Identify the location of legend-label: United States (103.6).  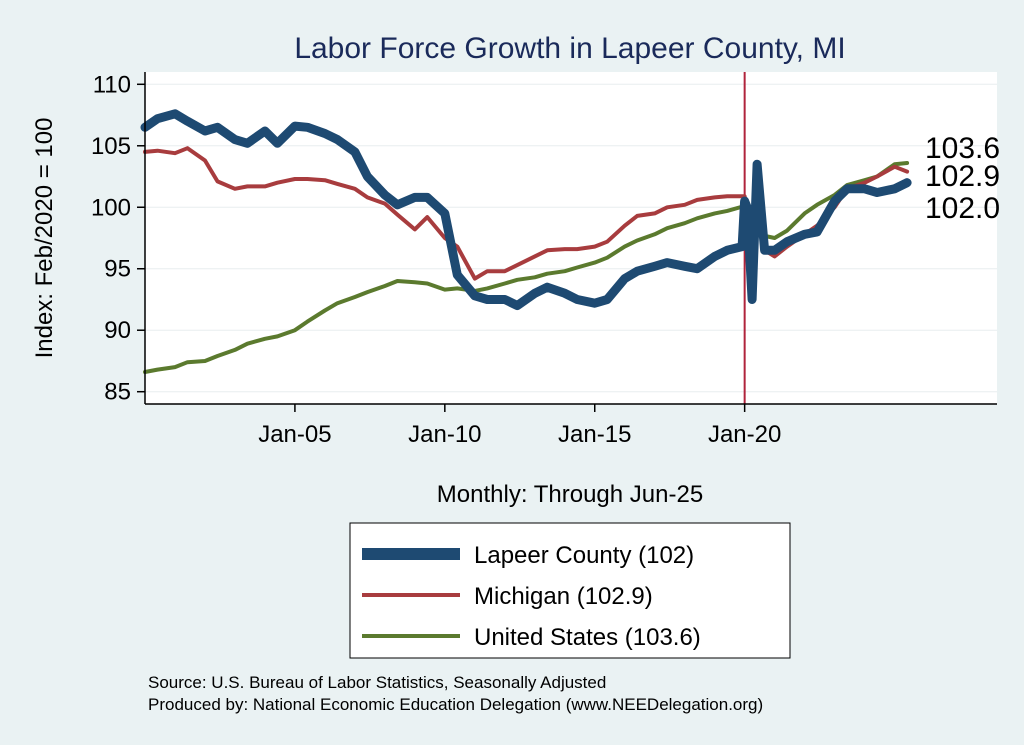
(587, 637).